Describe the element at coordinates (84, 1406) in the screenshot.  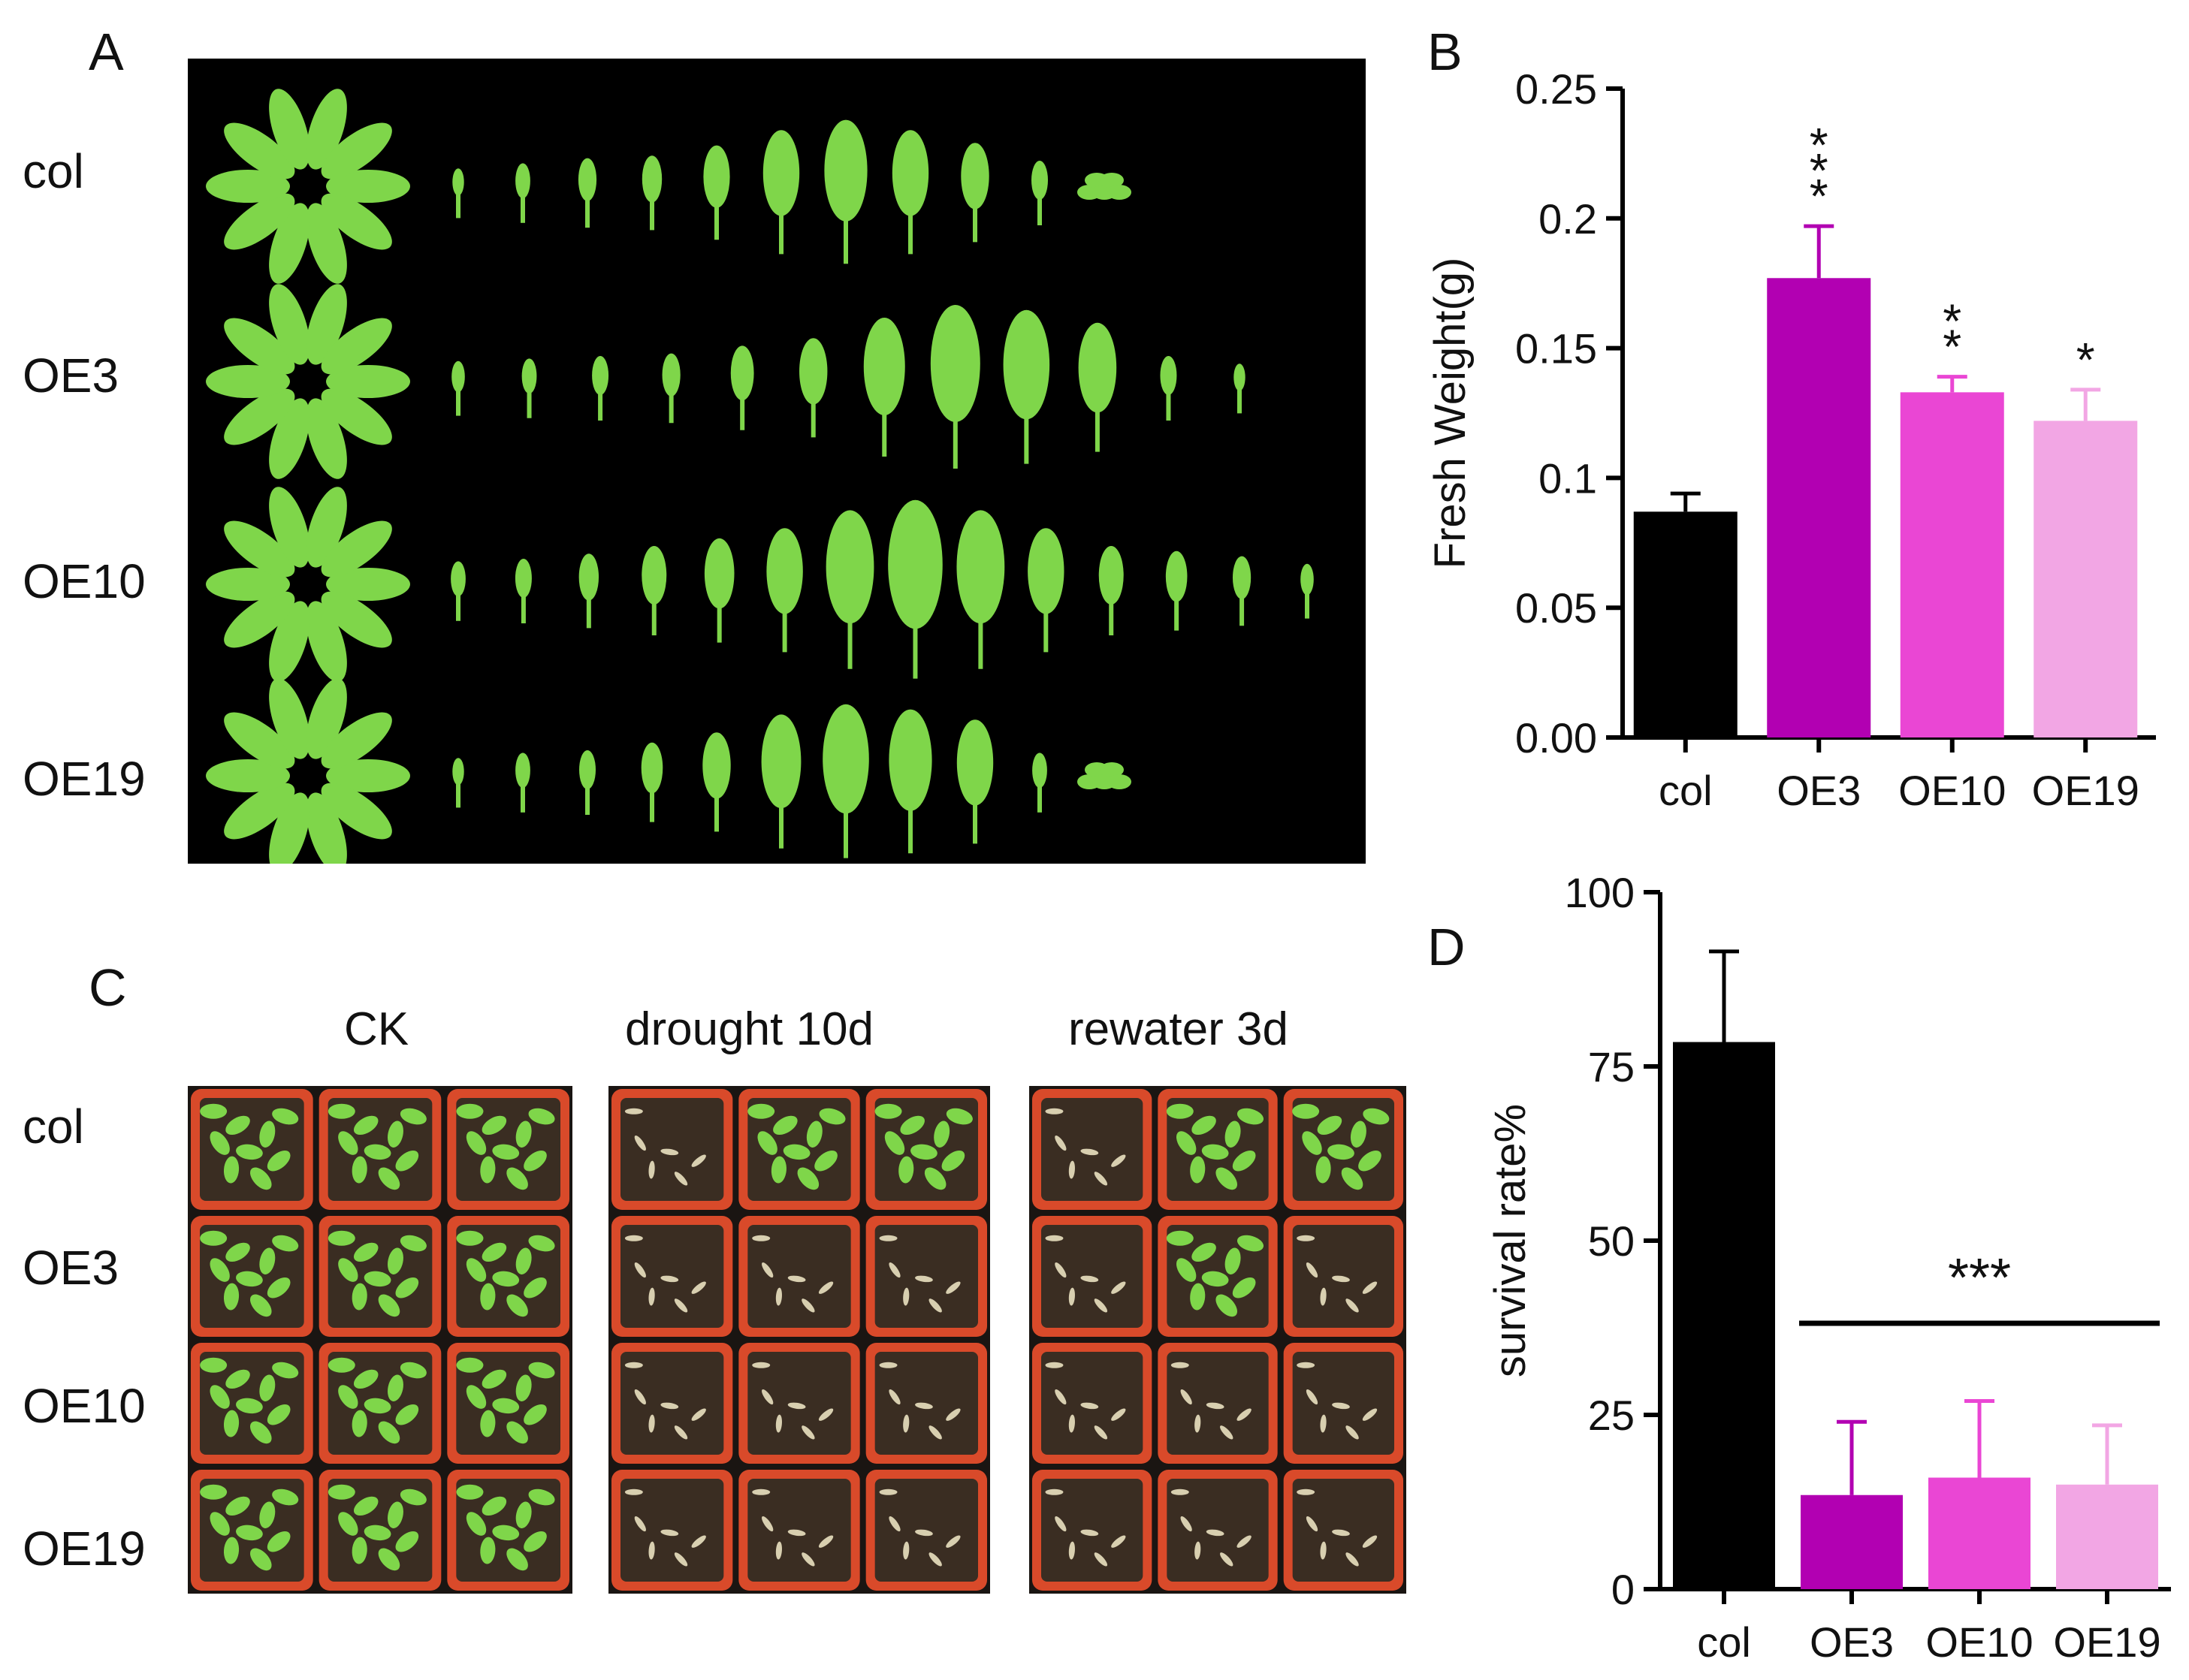
I see `panel-c-row-label-oe10: OE10` at that location.